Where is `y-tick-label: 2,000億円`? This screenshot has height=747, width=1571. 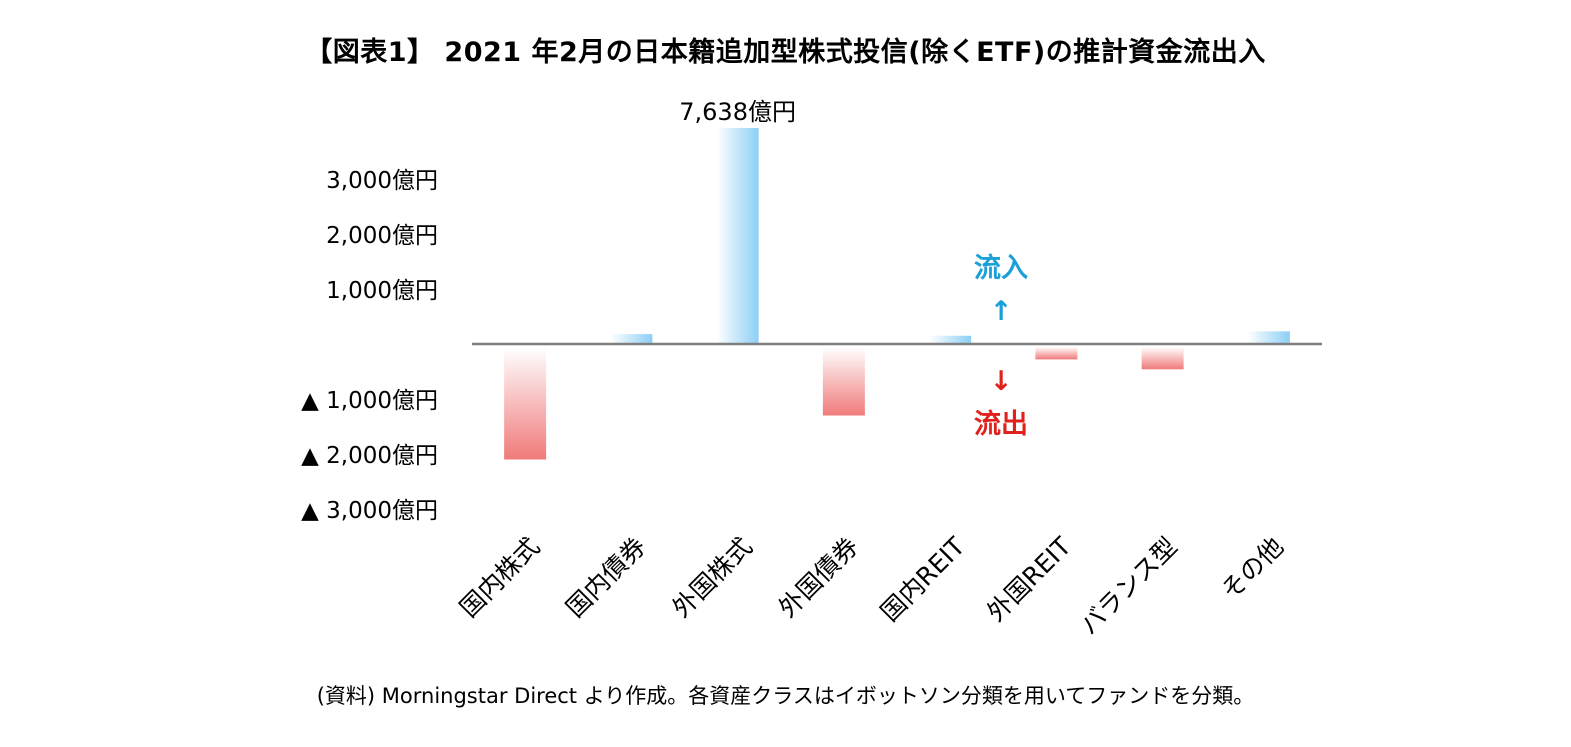 y-tick-label: 2,000億円 is located at coordinates (382, 236).